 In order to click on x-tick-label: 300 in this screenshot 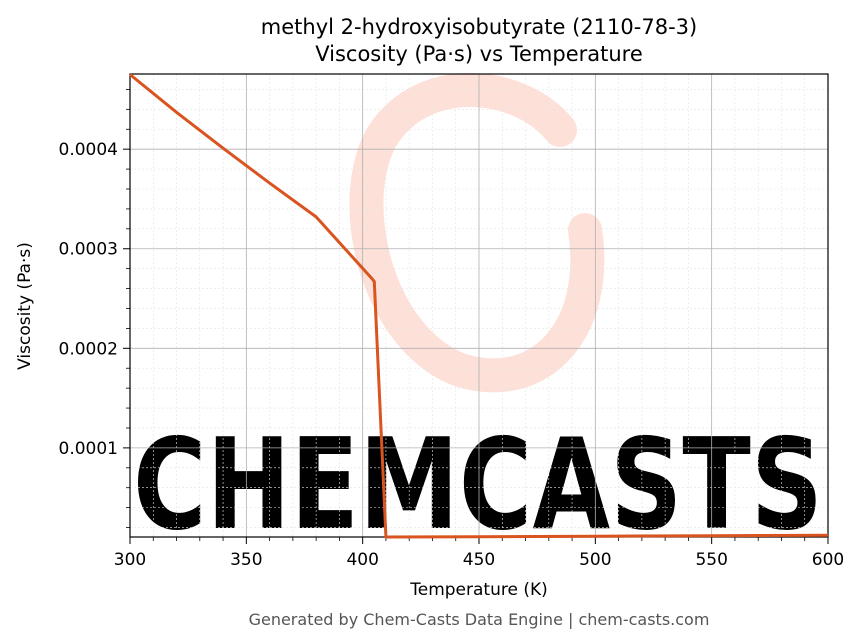, I will do `click(130, 560)`.